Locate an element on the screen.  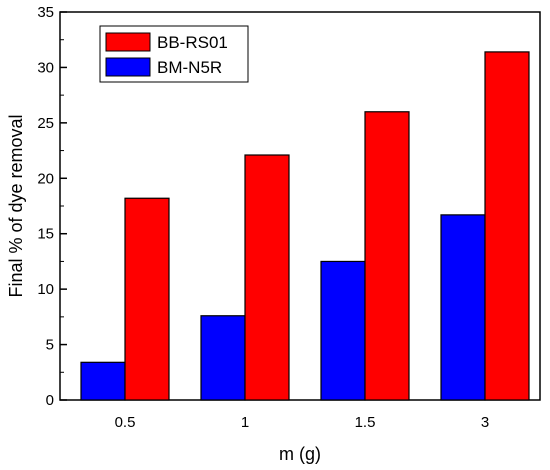
y-tick-label: 5 is located at coordinates (50, 345).